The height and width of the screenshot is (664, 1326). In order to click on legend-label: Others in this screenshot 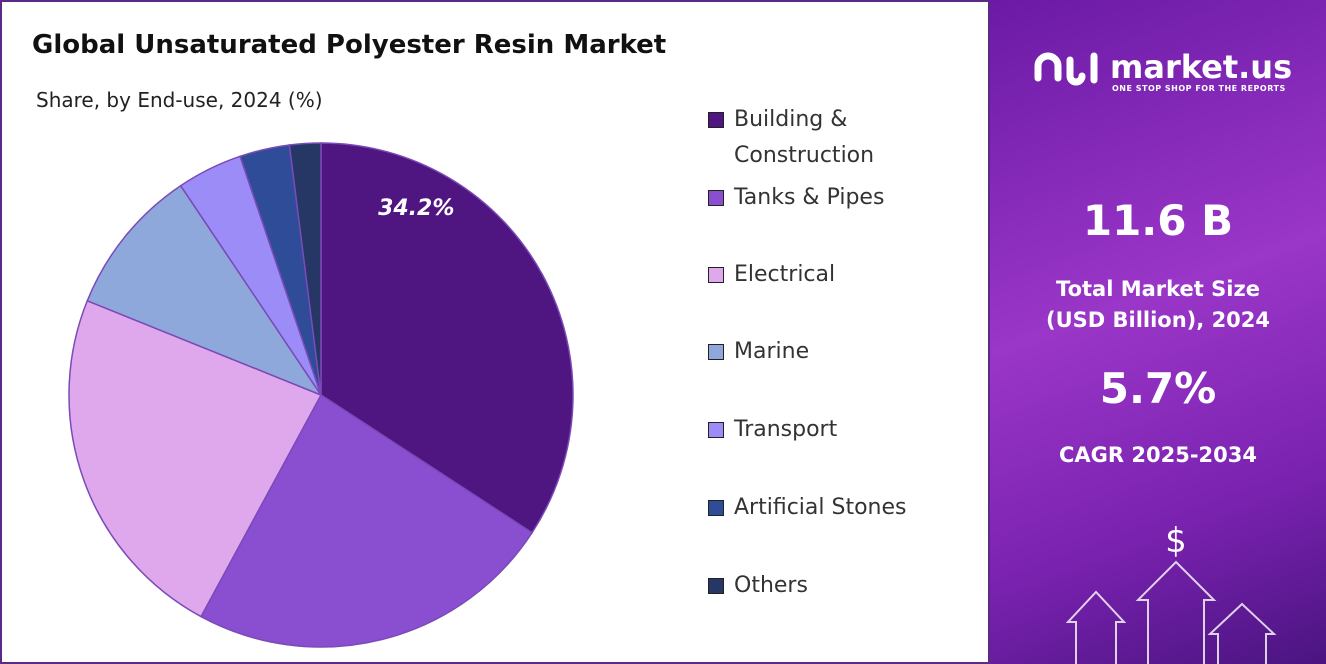, I will do `click(771, 585)`.